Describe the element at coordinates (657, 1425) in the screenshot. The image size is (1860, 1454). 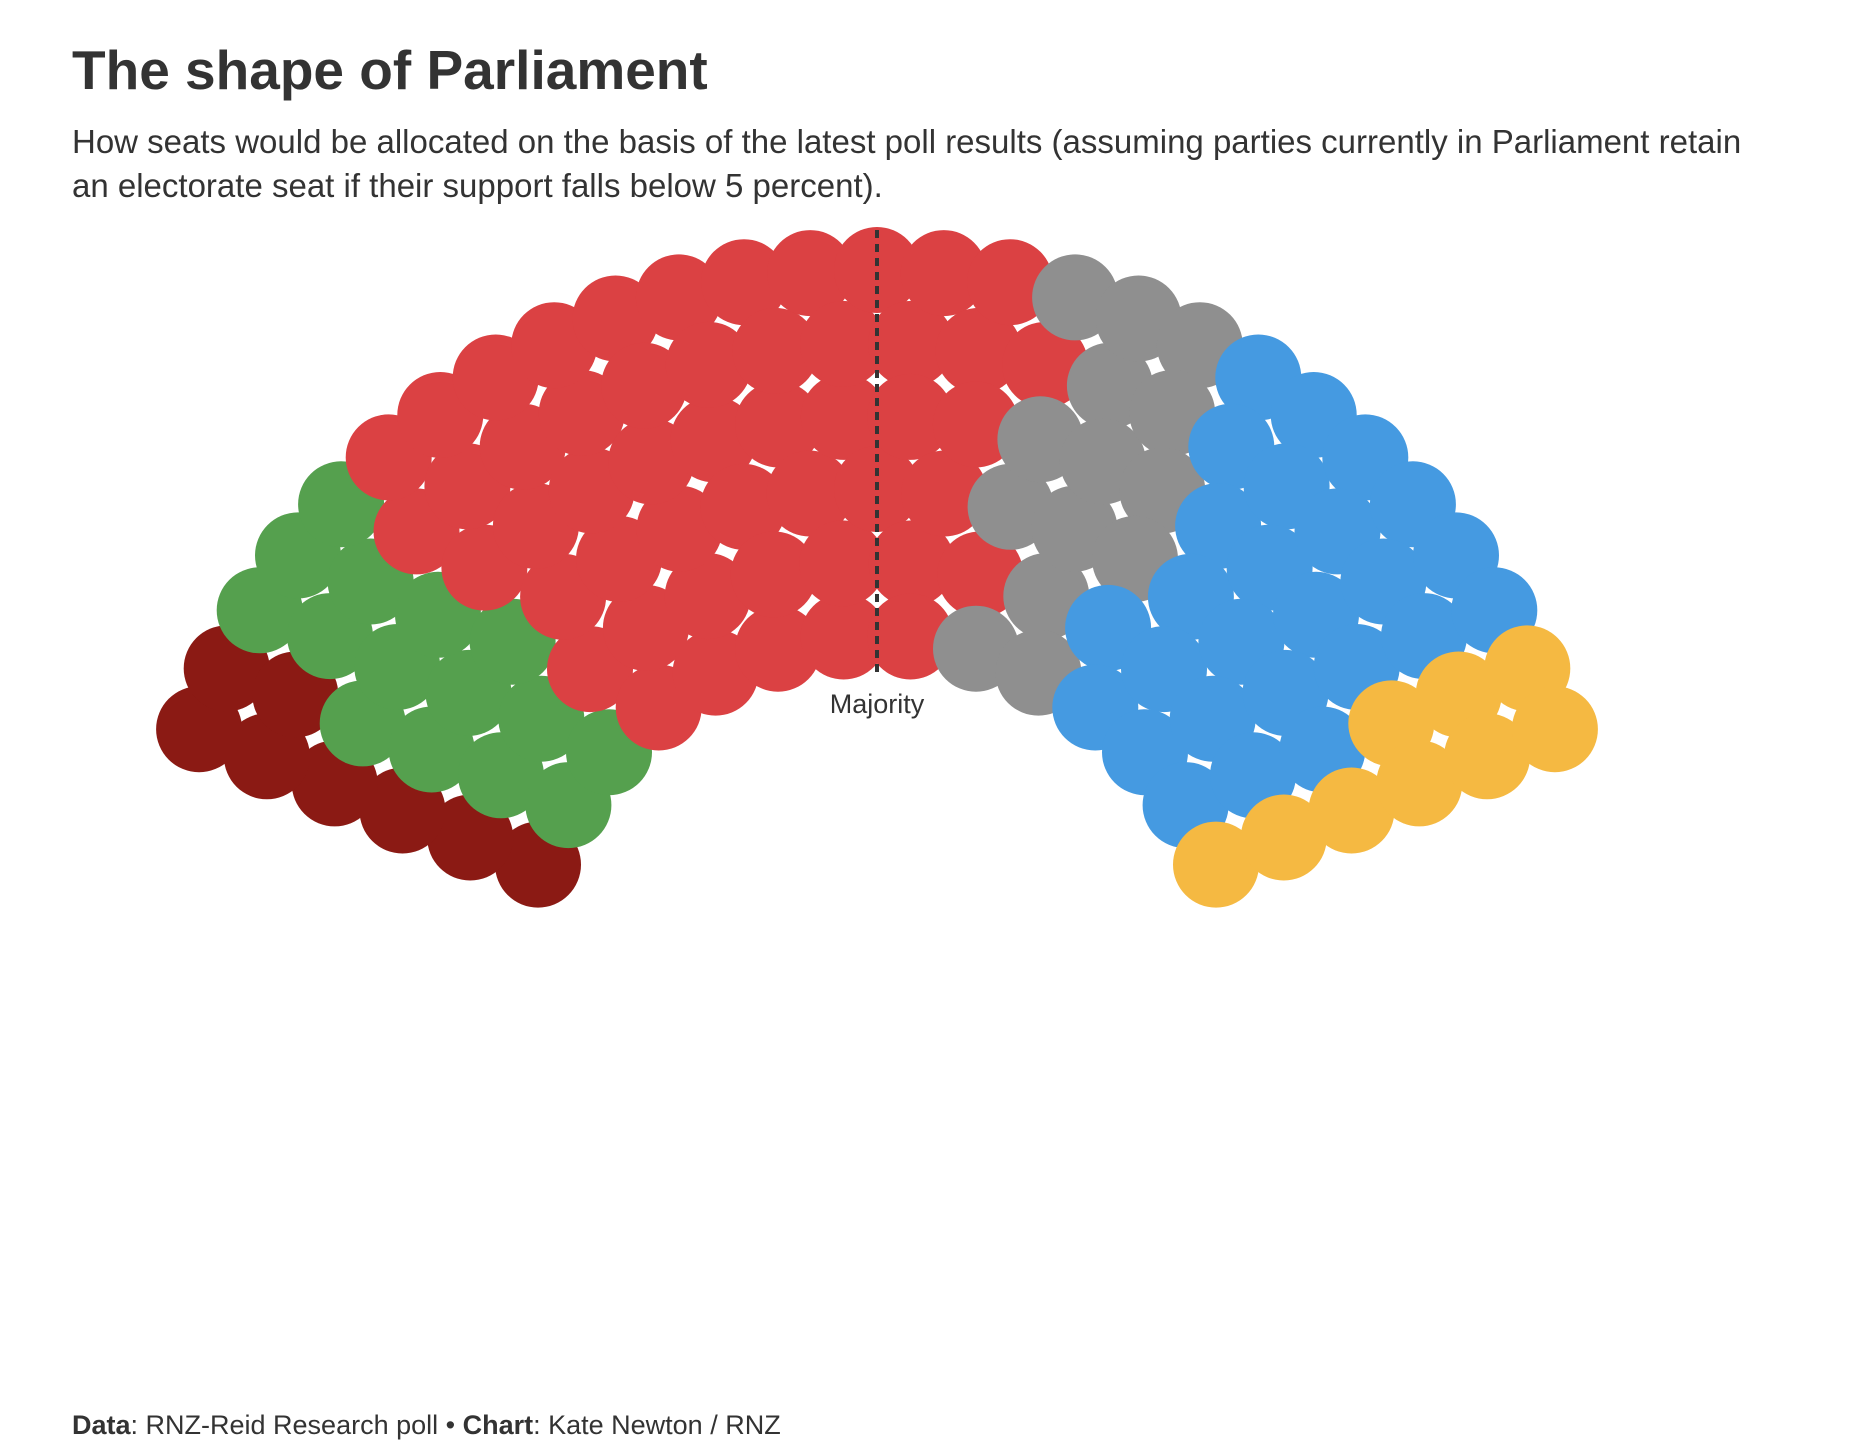
I see `footer-chart-value: : Kate Newton / RNZ` at that location.